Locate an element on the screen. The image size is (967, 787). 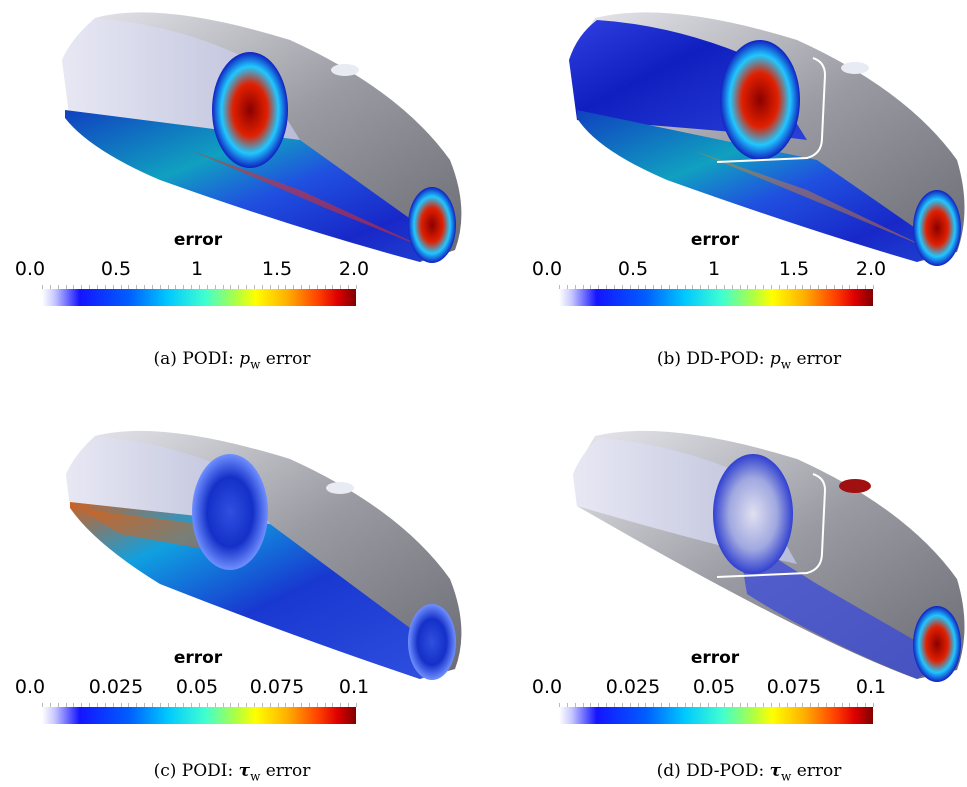
colorbar-tick: 0.05 is located at coordinates (714, 687).